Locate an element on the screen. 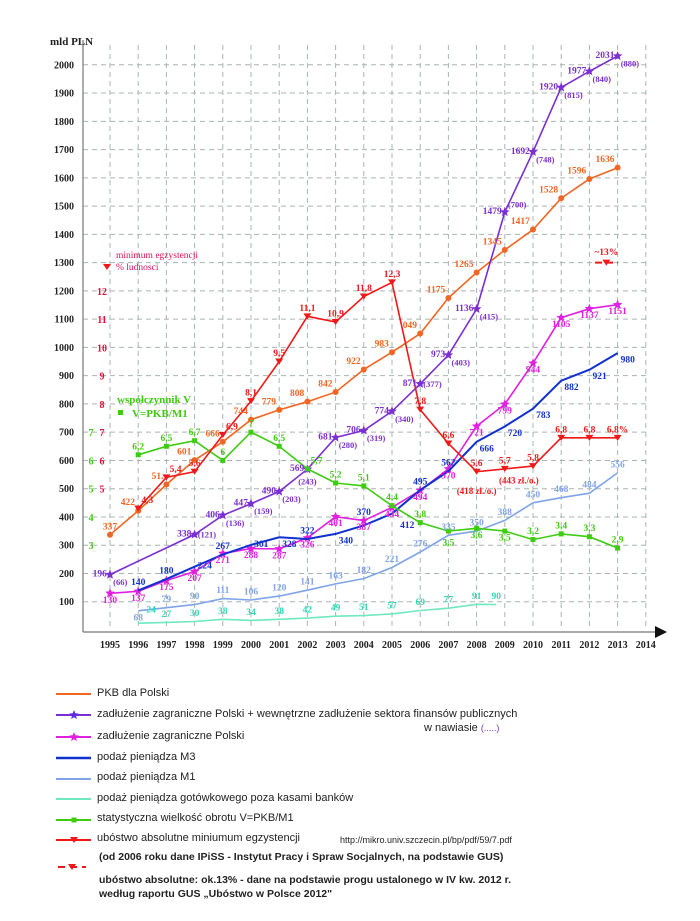 The image size is (700, 921). v-tick-label: 5 is located at coordinates (91, 490).